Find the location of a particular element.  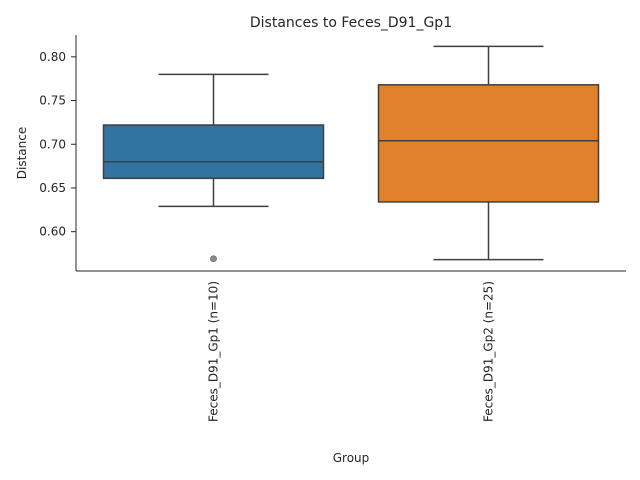

y-tick-label: 0.60 is located at coordinates (52, 232).